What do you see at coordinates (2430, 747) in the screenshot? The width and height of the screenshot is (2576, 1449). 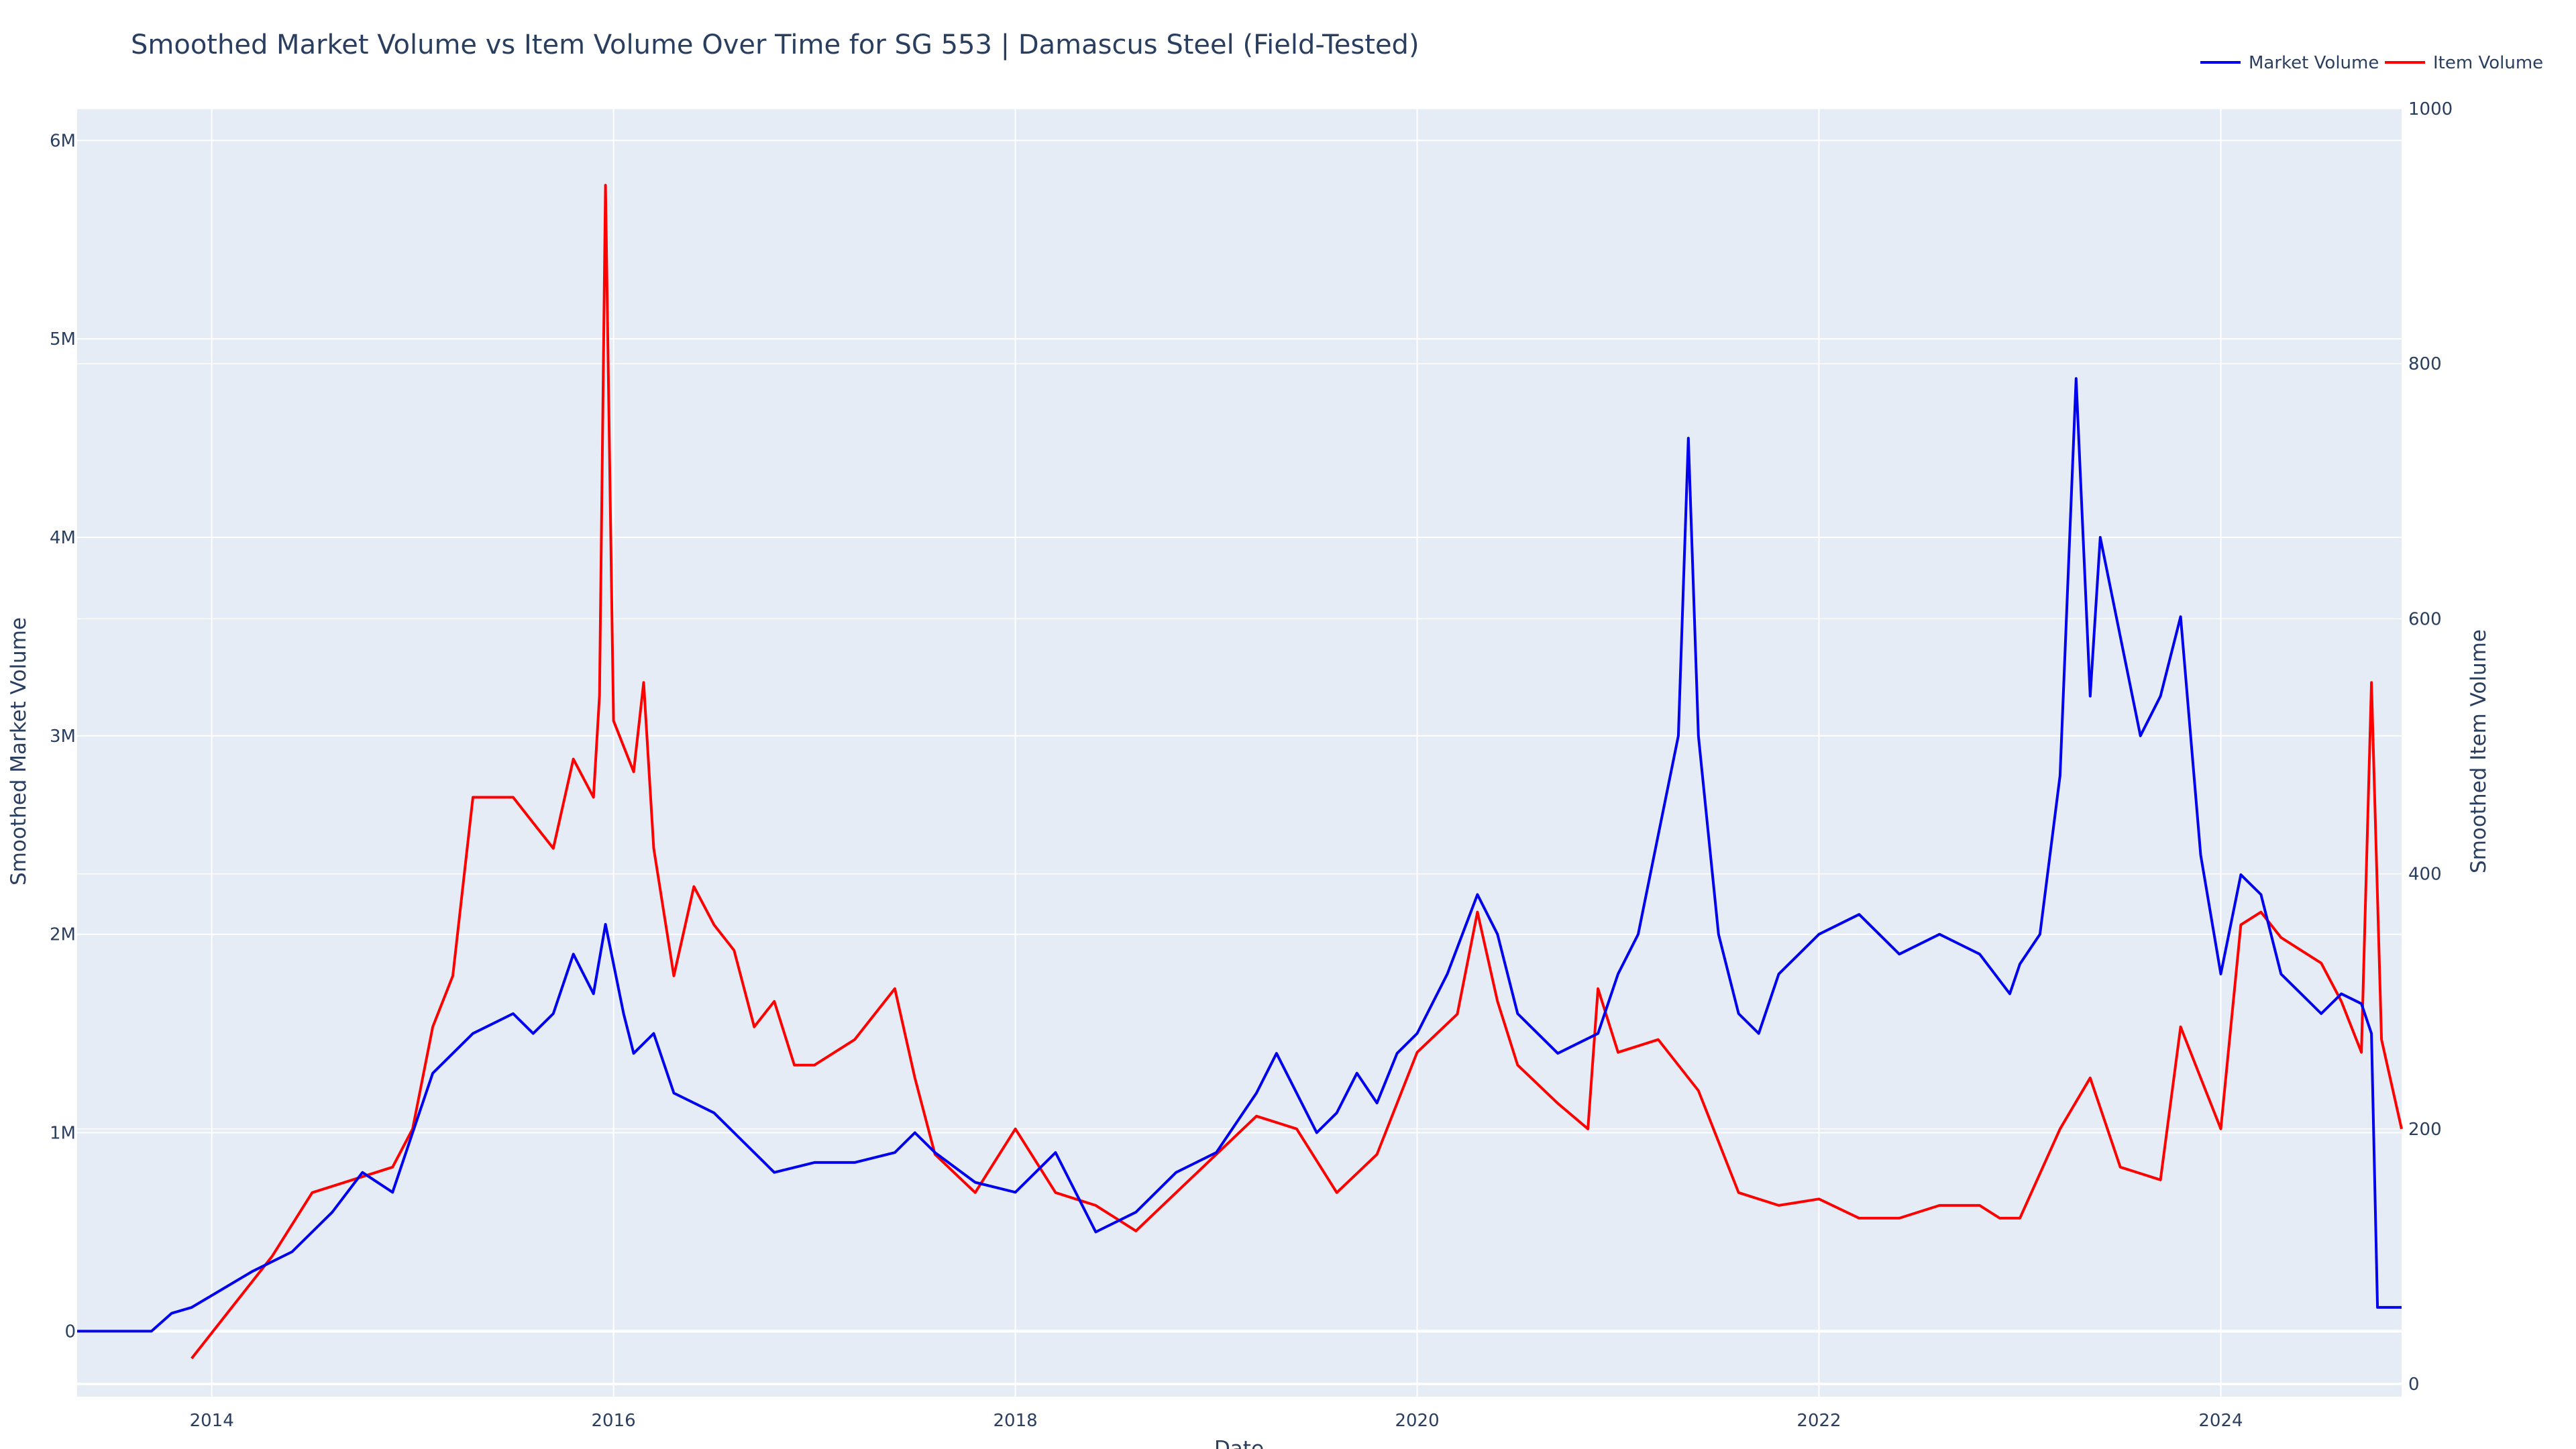 I see `y2-tick-labels: 0 200 400 600 800 1000` at bounding box center [2430, 747].